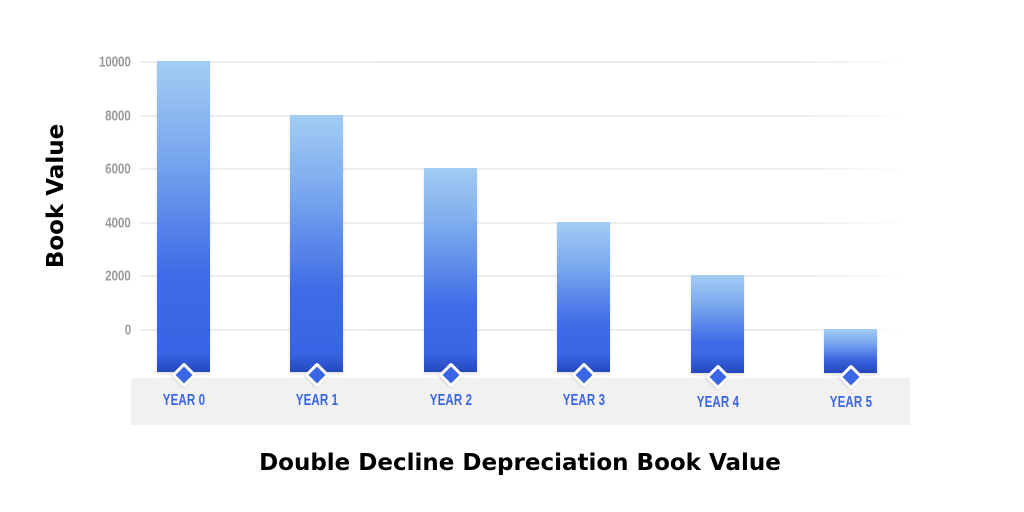 This screenshot has height=512, width=1024. What do you see at coordinates (118, 169) in the screenshot?
I see `y-tick-label: 6000` at bounding box center [118, 169].